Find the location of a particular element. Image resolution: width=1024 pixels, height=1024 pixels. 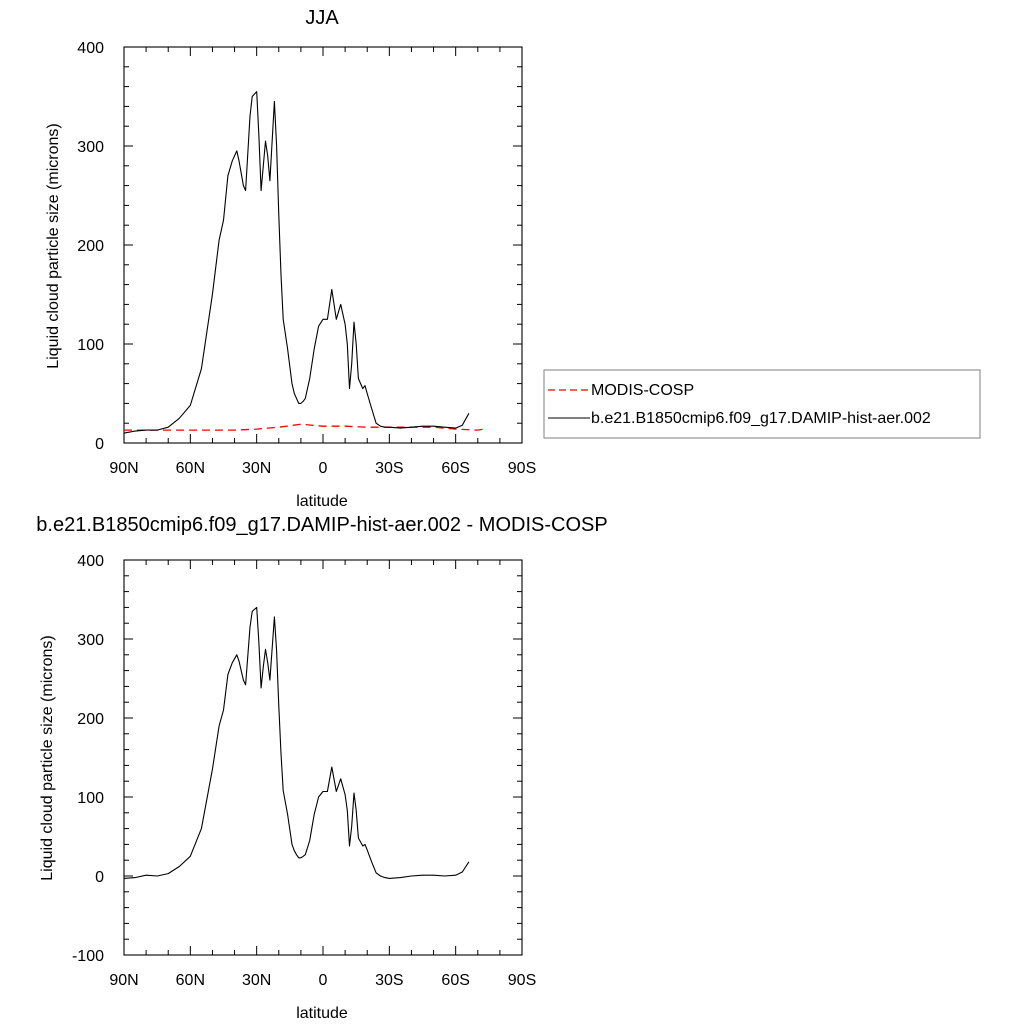

series-line-modis-cosp is located at coordinates (304, 427).